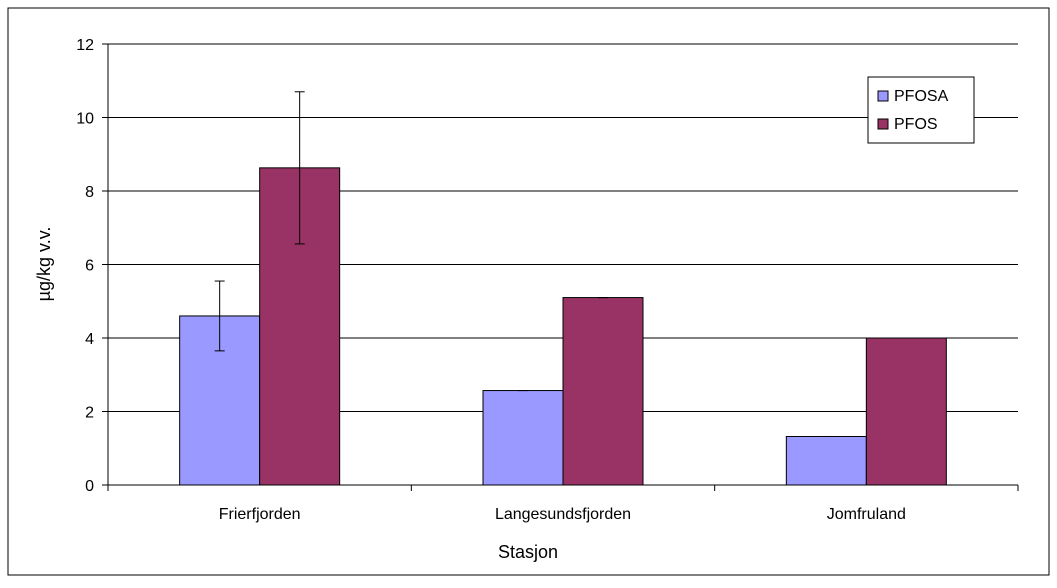  I want to click on legend-label: PFOSA, so click(921, 96).